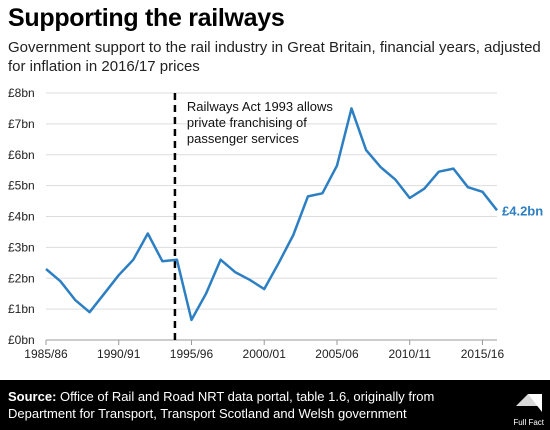 This screenshot has height=430, width=550. Describe the element at coordinates (21, 124) in the screenshot. I see `y-tick-label: £7bn` at that location.